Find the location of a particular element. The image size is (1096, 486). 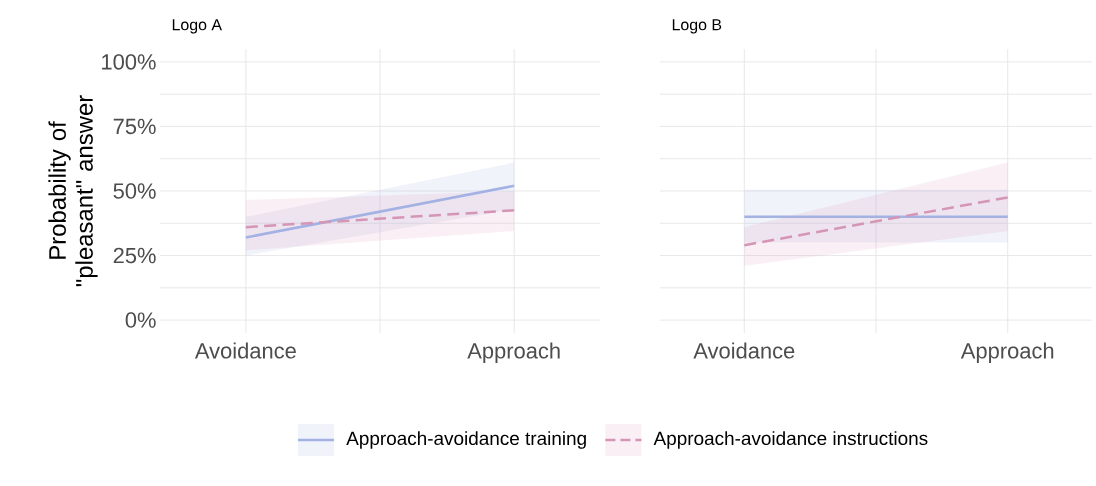

y-tick-label: 100% is located at coordinates (129, 62).